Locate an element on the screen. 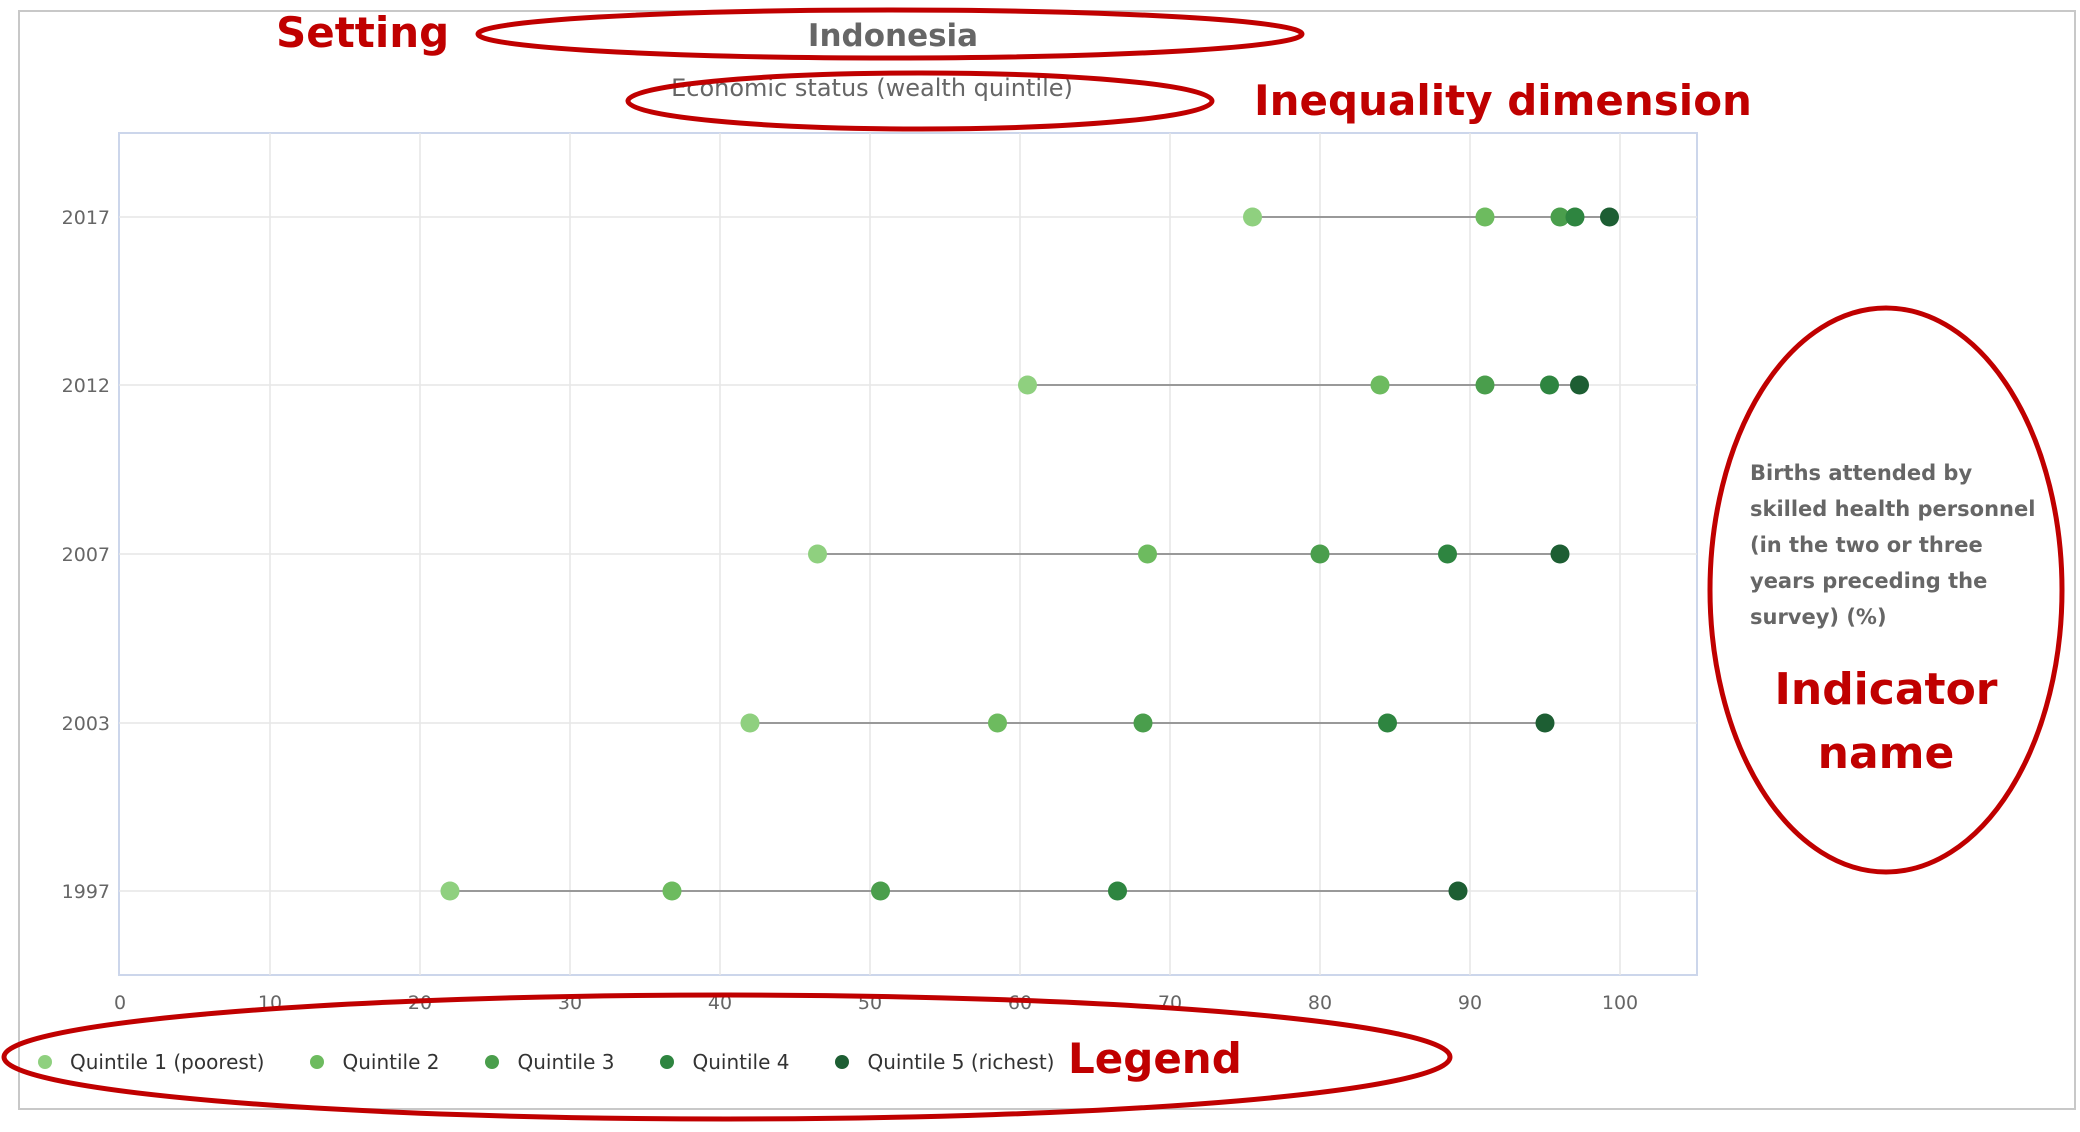 The width and height of the screenshot is (2080, 1132). setting-ellipse is located at coordinates (890, 34).